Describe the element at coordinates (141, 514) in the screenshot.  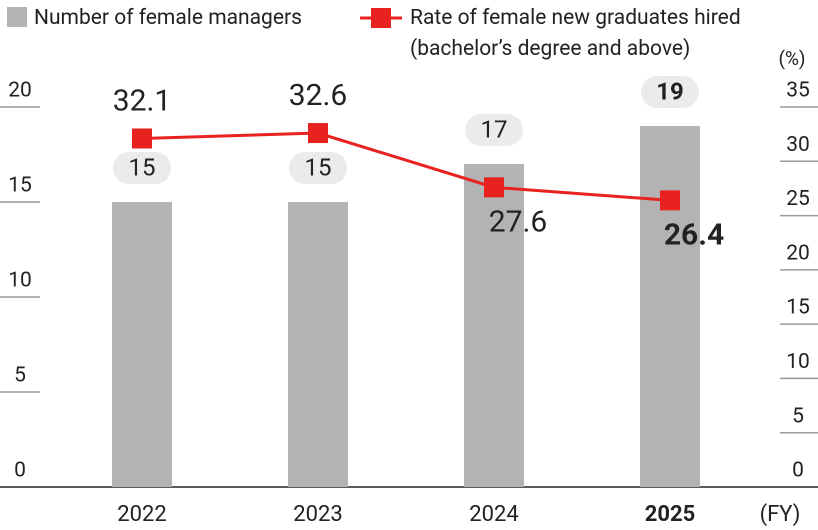
I see `x-tick-label: 2022` at that location.